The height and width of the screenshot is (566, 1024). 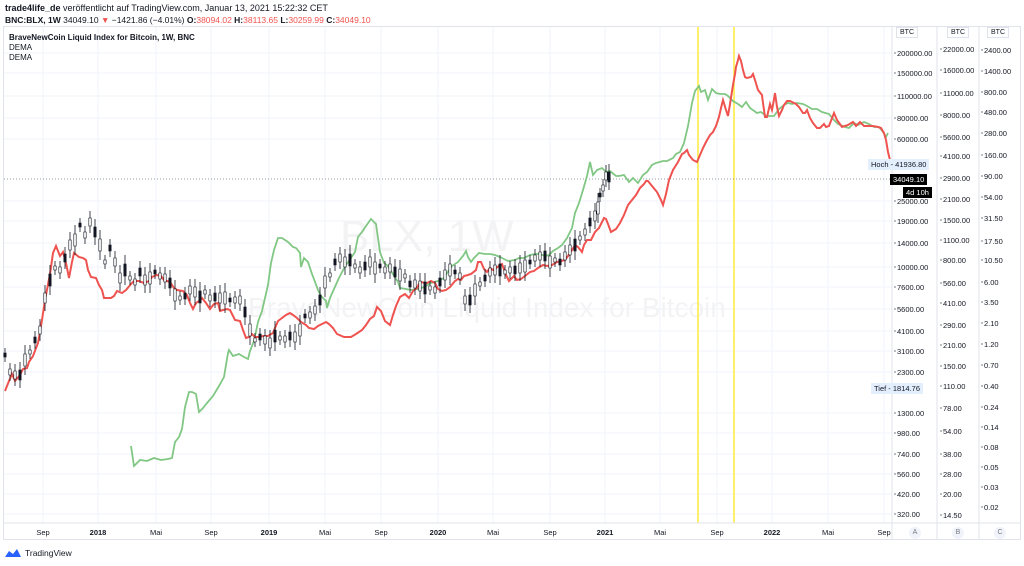 I want to click on price-tick-label: 1400.00, so click(x=997, y=71).